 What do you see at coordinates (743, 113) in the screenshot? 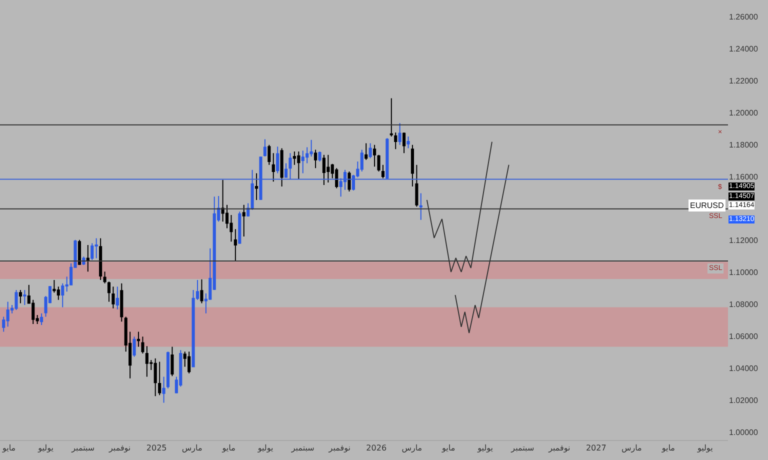
I see `y-tick-label: 1.20000` at bounding box center [743, 113].